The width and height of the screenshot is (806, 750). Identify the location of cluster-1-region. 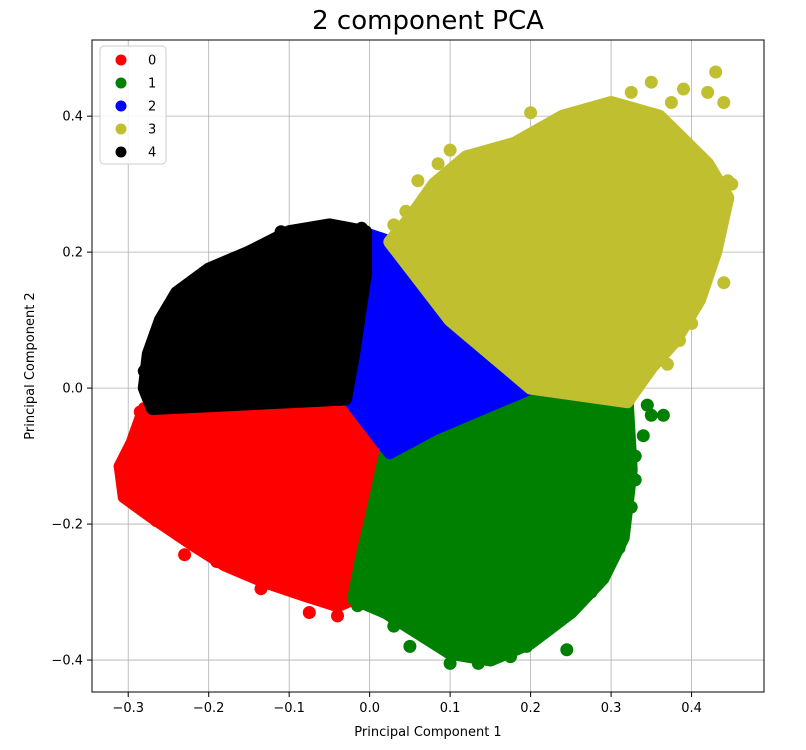
(492, 524).